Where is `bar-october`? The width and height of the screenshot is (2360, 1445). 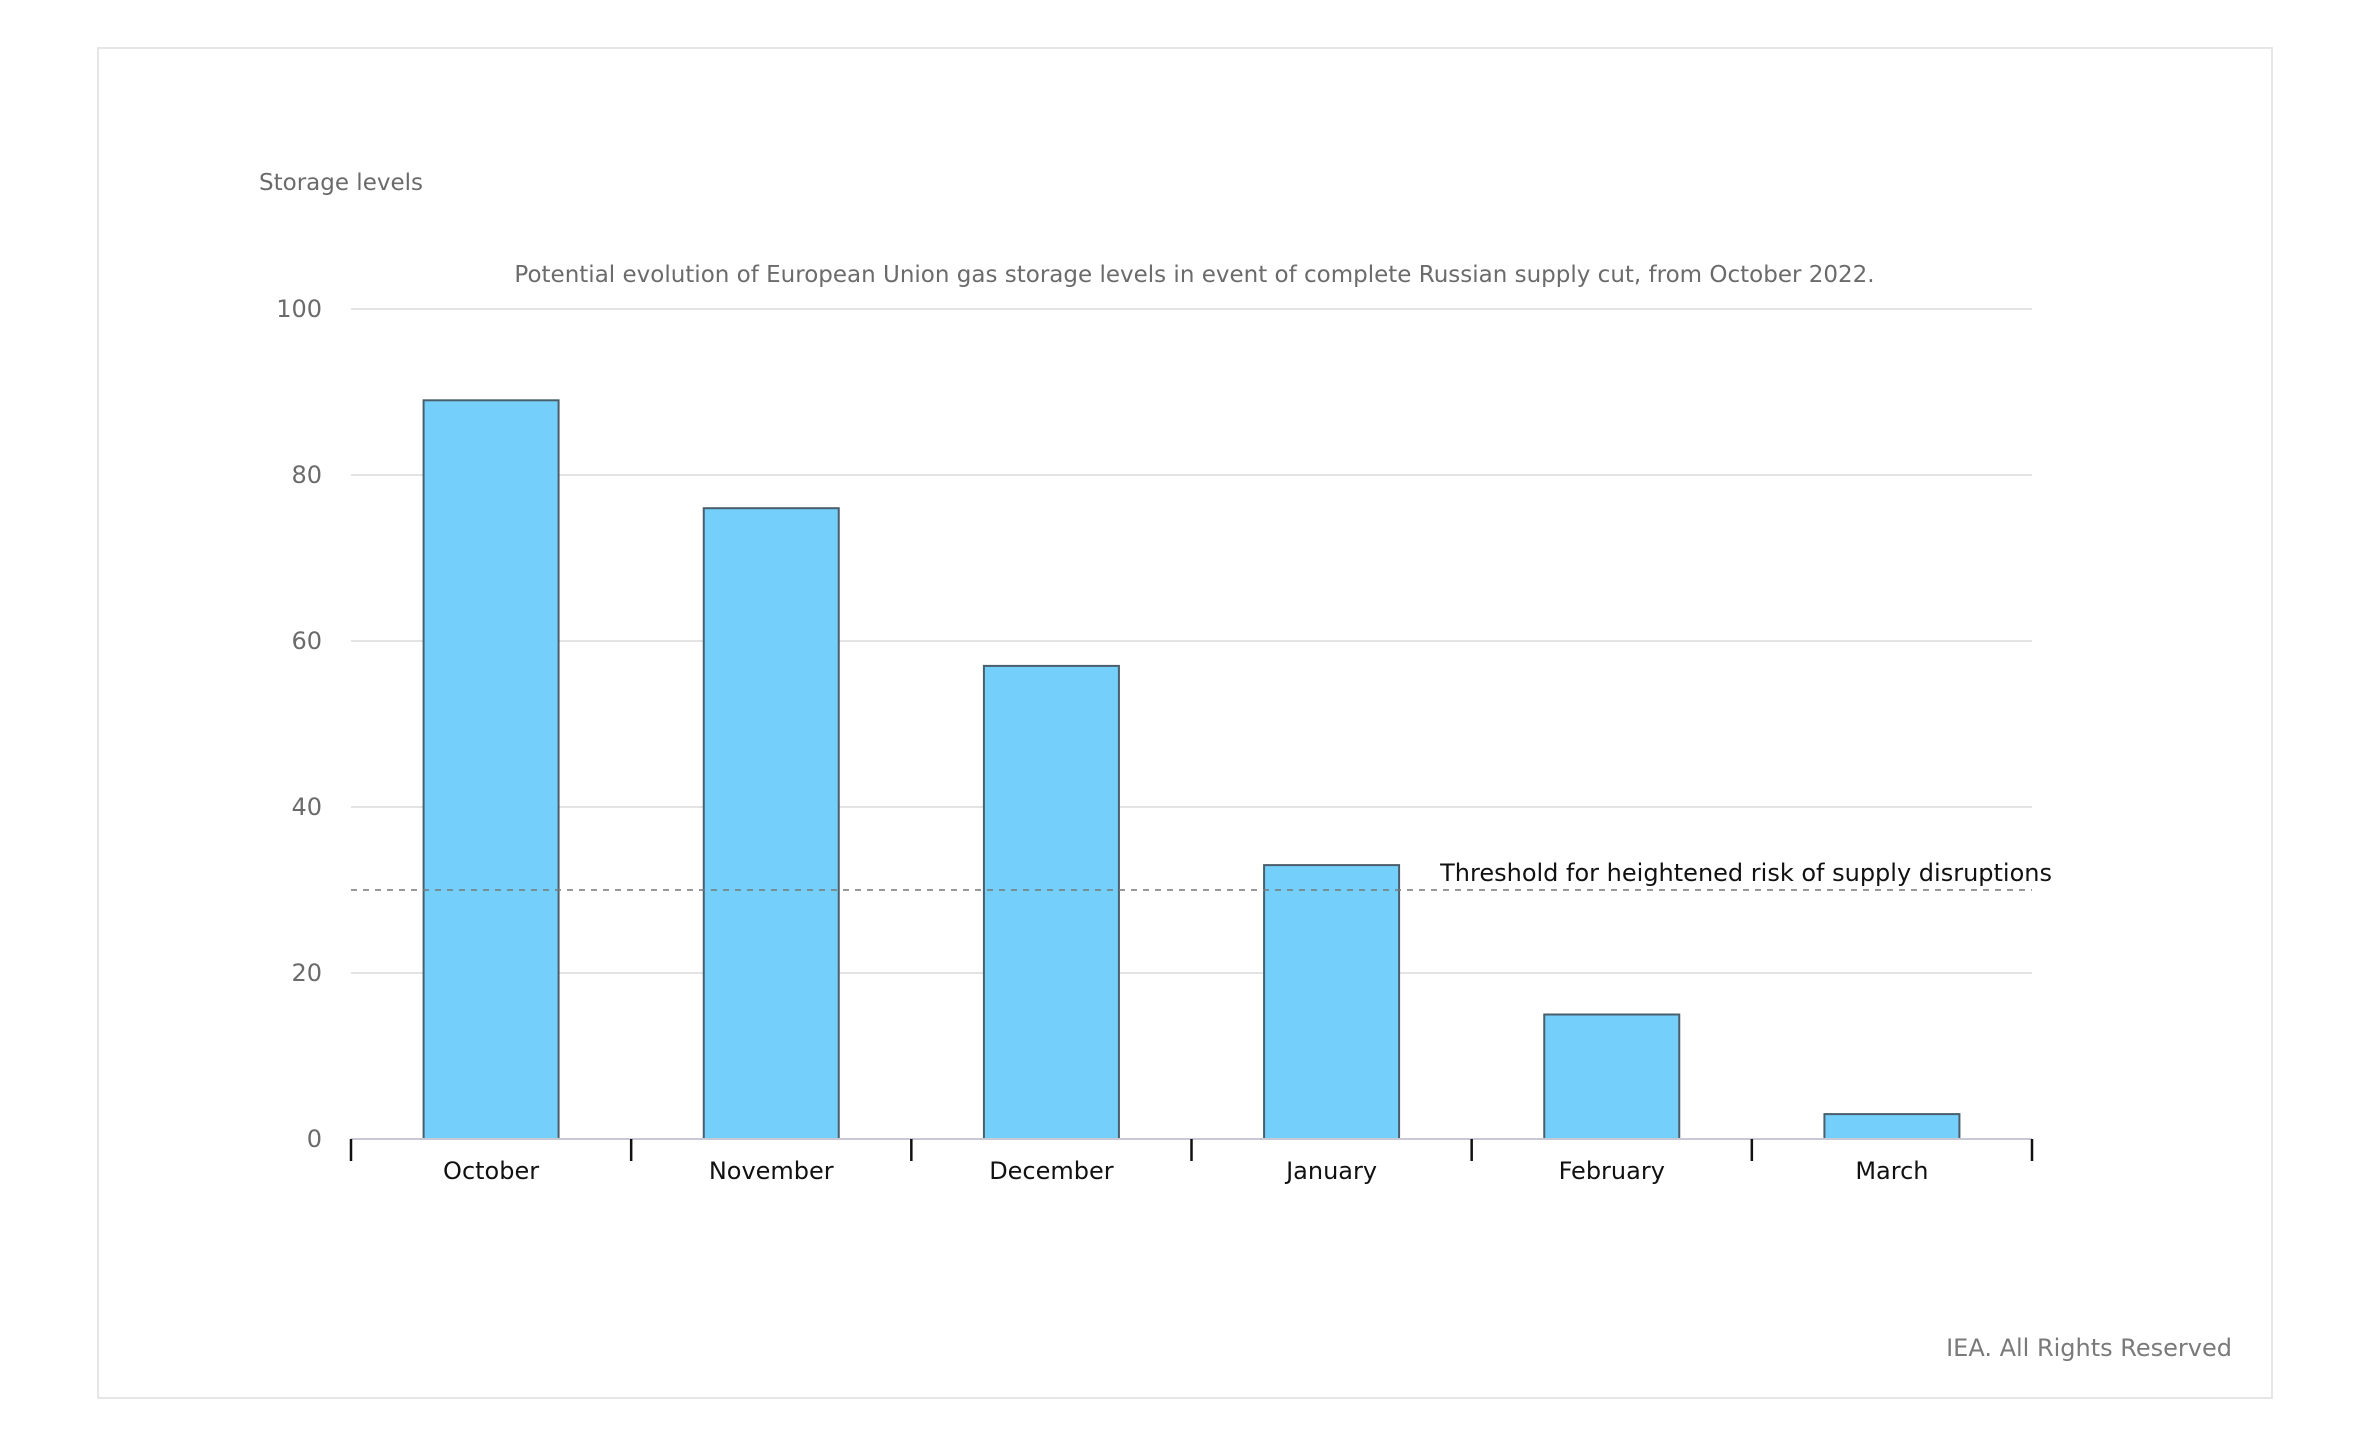
bar-october is located at coordinates (491, 769).